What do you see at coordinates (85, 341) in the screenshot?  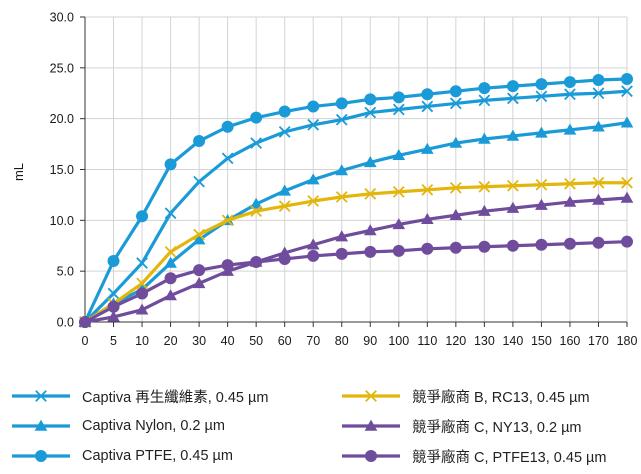 I see `x-tick-label: 0` at bounding box center [85, 341].